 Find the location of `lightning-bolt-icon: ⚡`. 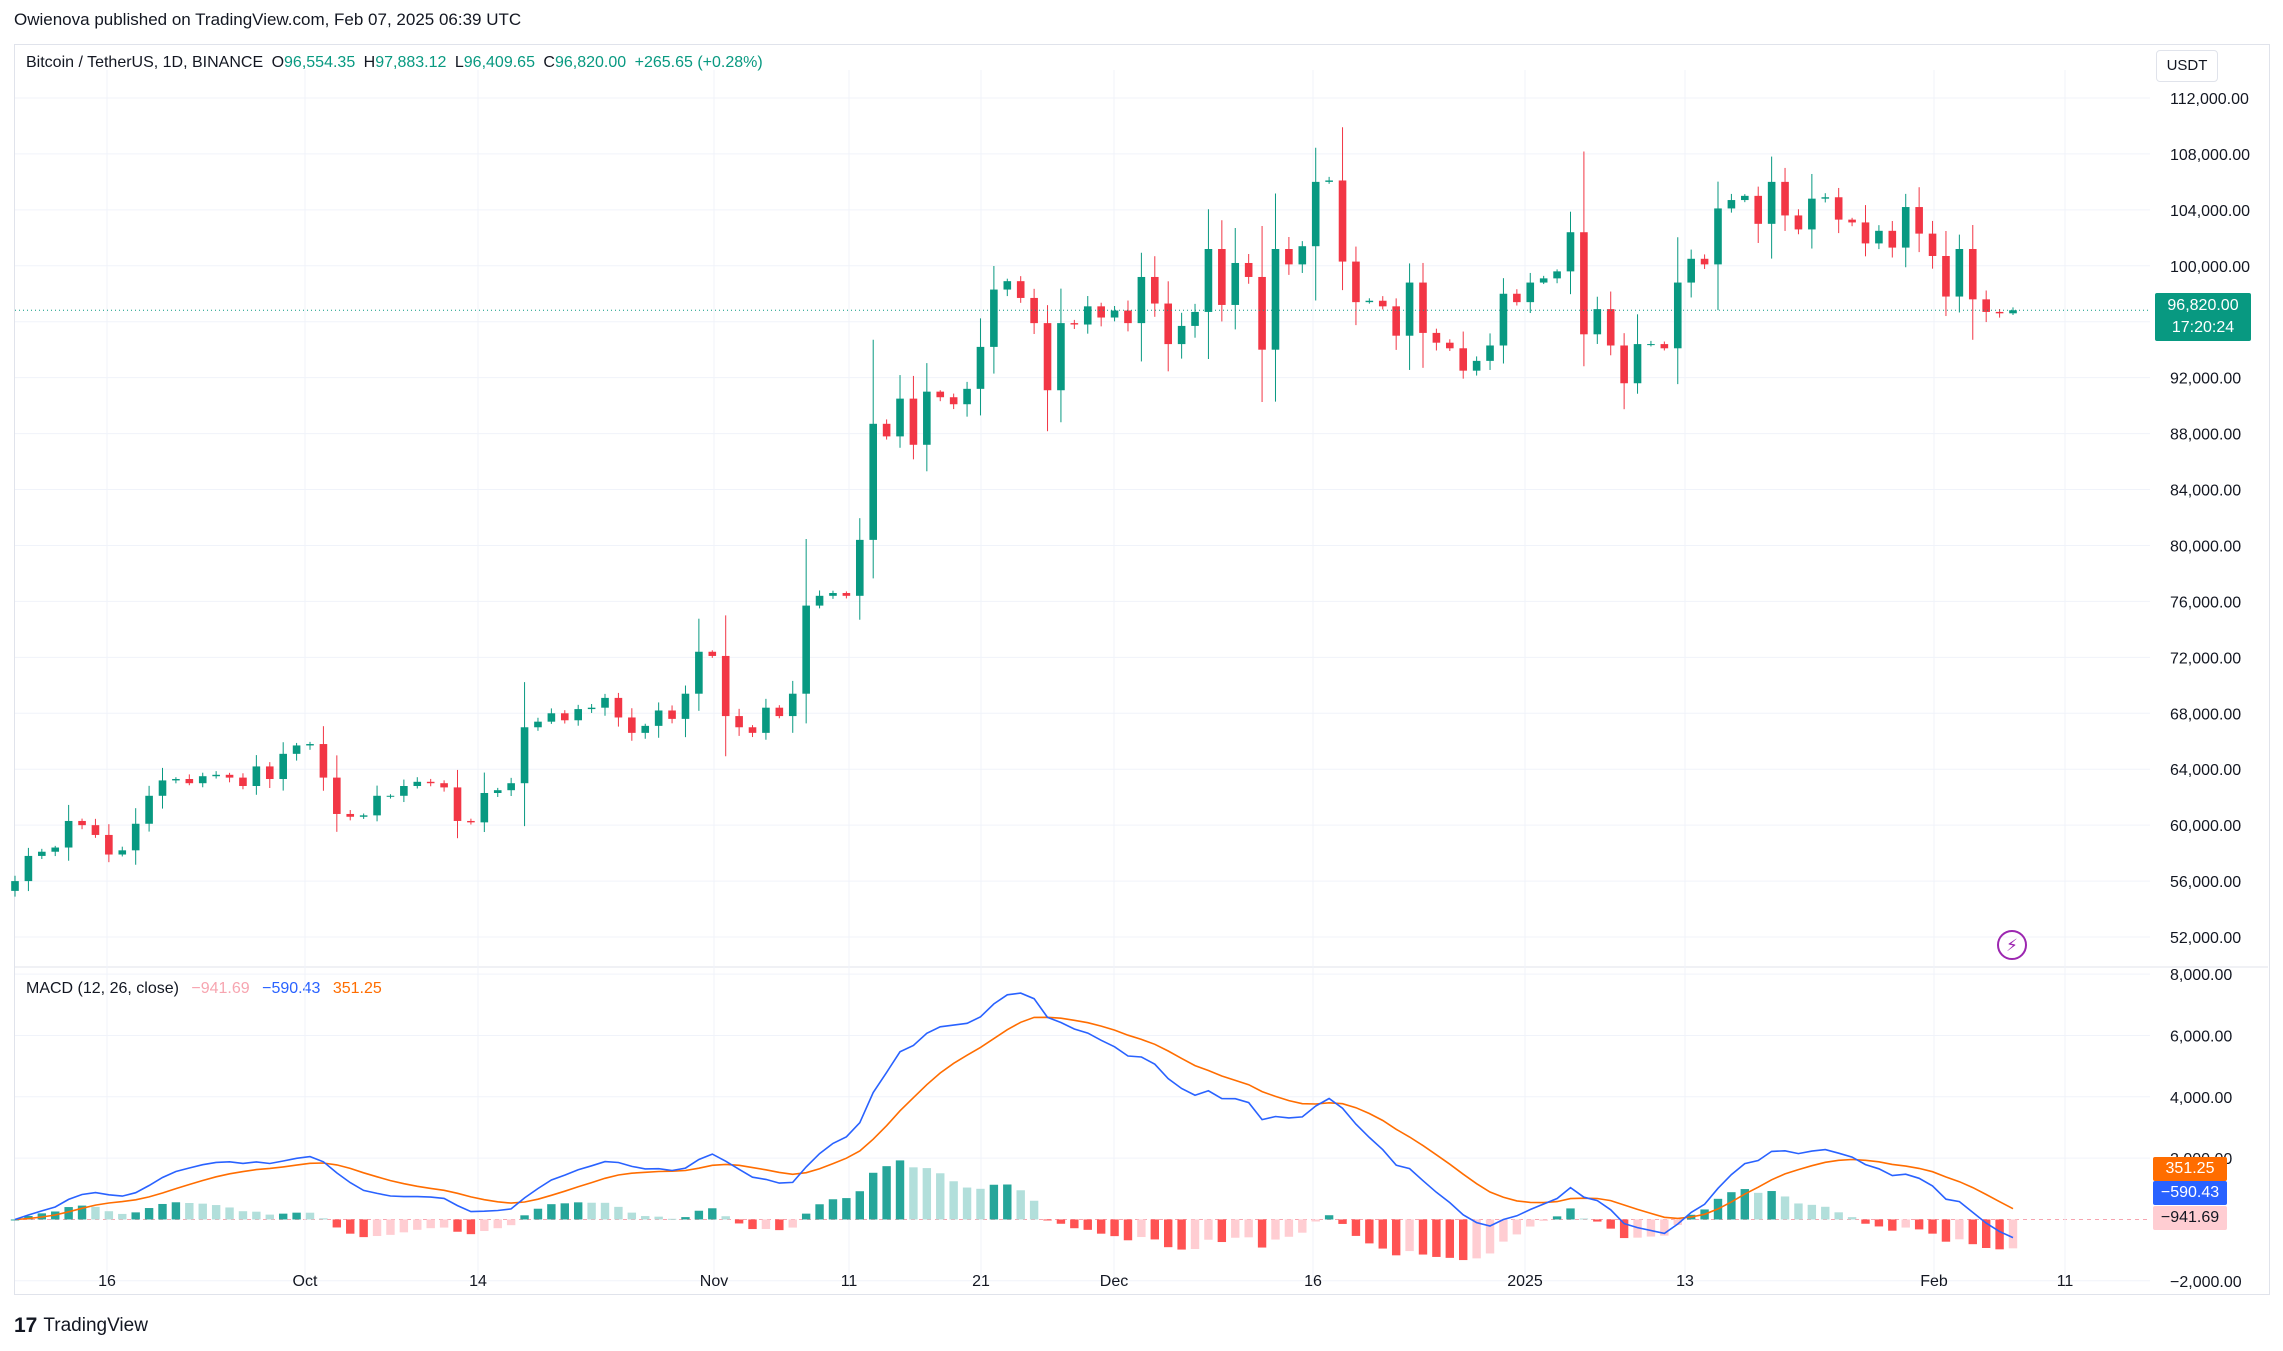

lightning-bolt-icon: ⚡ is located at coordinates (2012, 945).